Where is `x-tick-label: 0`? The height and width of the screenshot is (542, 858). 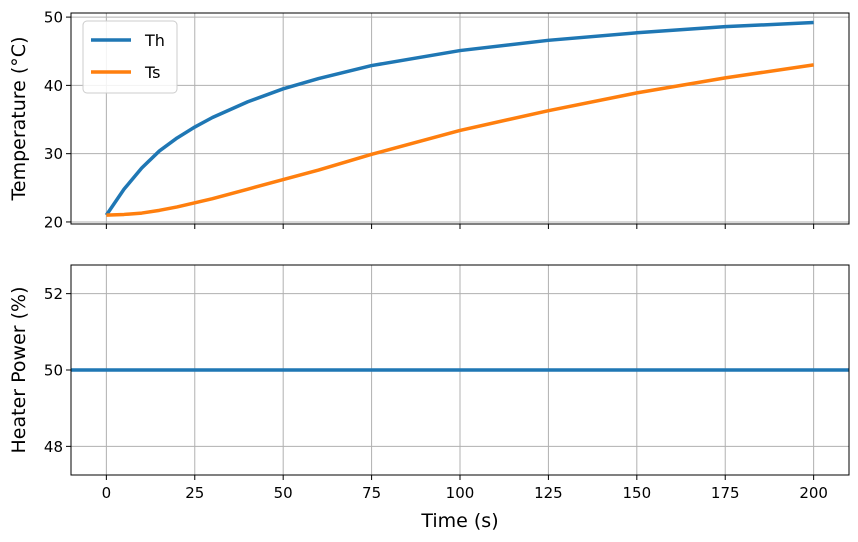 x-tick-label: 0 is located at coordinates (107, 493).